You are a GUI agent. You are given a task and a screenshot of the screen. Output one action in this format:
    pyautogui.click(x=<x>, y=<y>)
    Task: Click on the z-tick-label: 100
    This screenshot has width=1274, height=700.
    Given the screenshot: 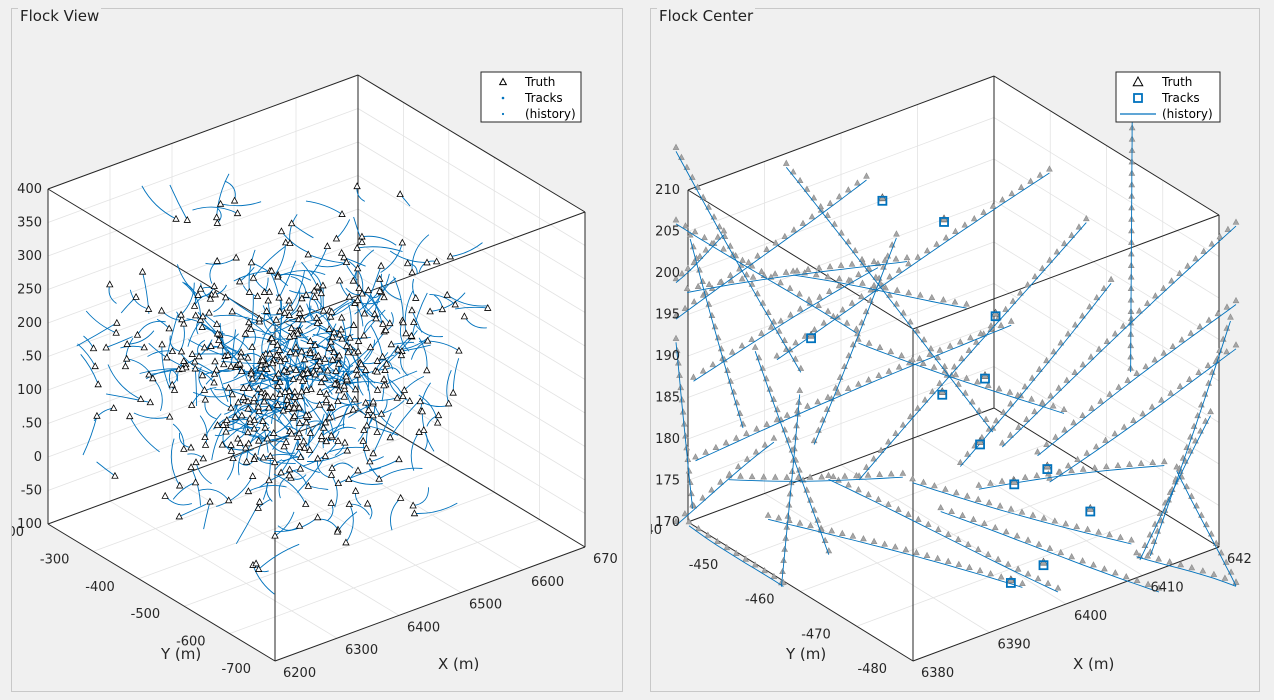 What is the action you would take?
    pyautogui.click(x=29, y=390)
    